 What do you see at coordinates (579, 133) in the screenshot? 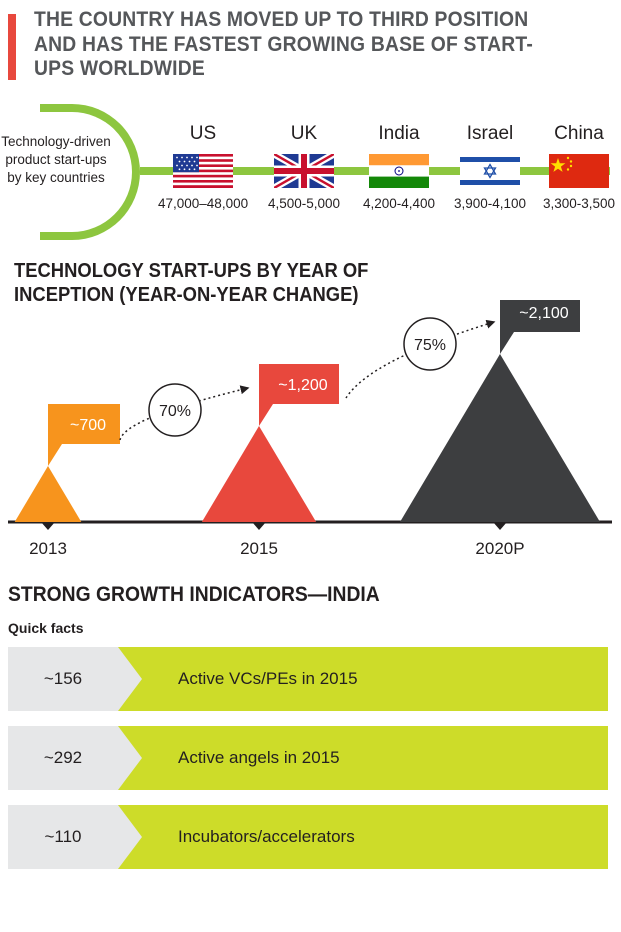
I see `country-name: China` at bounding box center [579, 133].